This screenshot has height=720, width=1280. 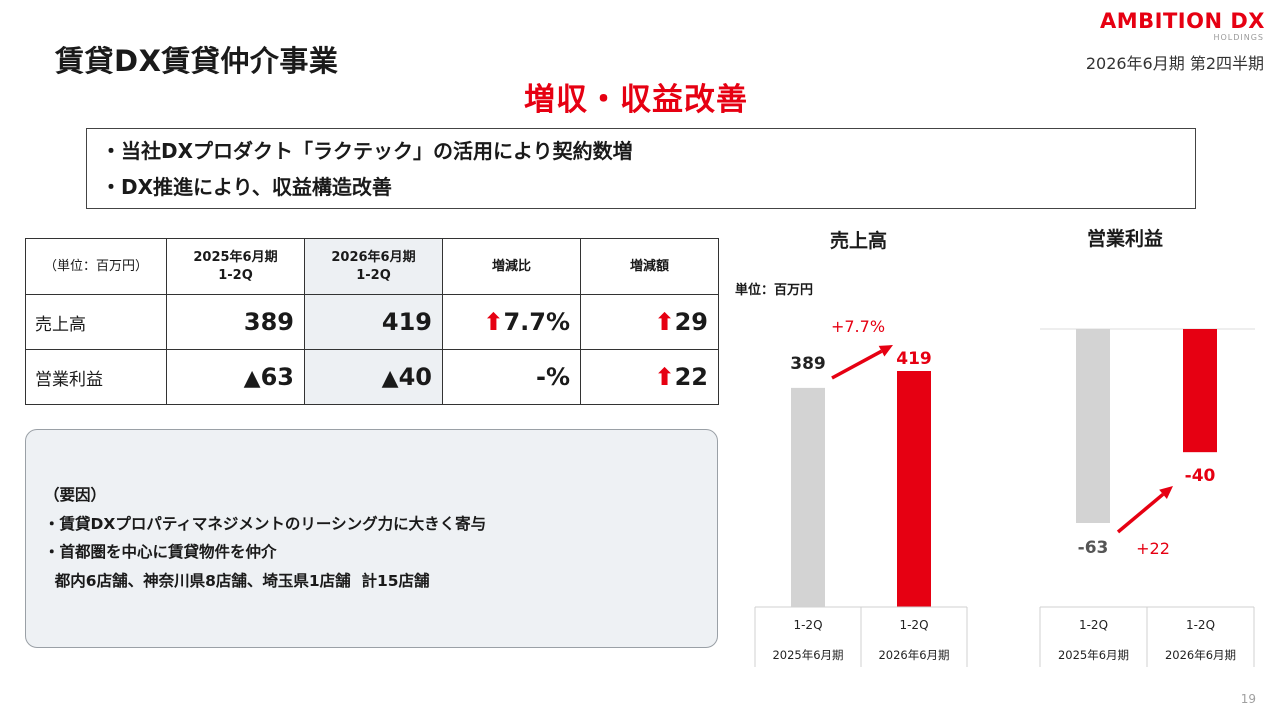 What do you see at coordinates (1093, 655) in the screenshot?
I see `profit-tick-label: 2025年6月期` at bounding box center [1093, 655].